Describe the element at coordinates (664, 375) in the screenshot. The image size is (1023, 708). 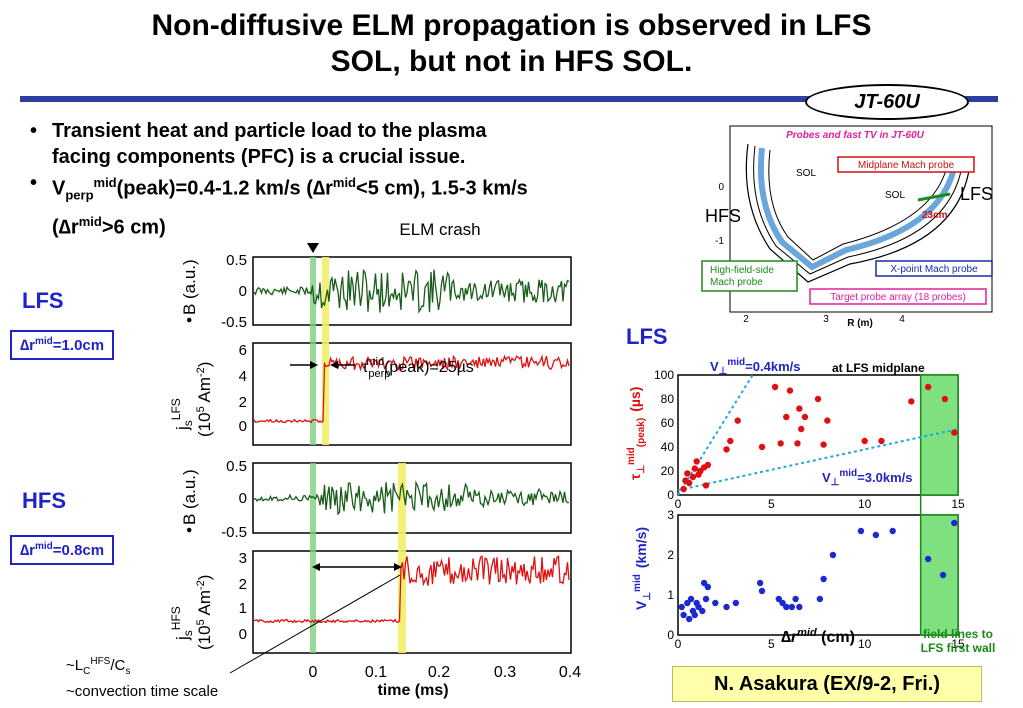
I see `top-ytick: 100` at that location.